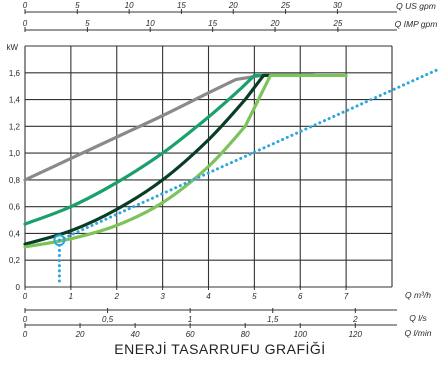  What do you see at coordinates (416, 24) in the screenshot?
I see `top-axis-unit: Q IMP gpm` at bounding box center [416, 24].